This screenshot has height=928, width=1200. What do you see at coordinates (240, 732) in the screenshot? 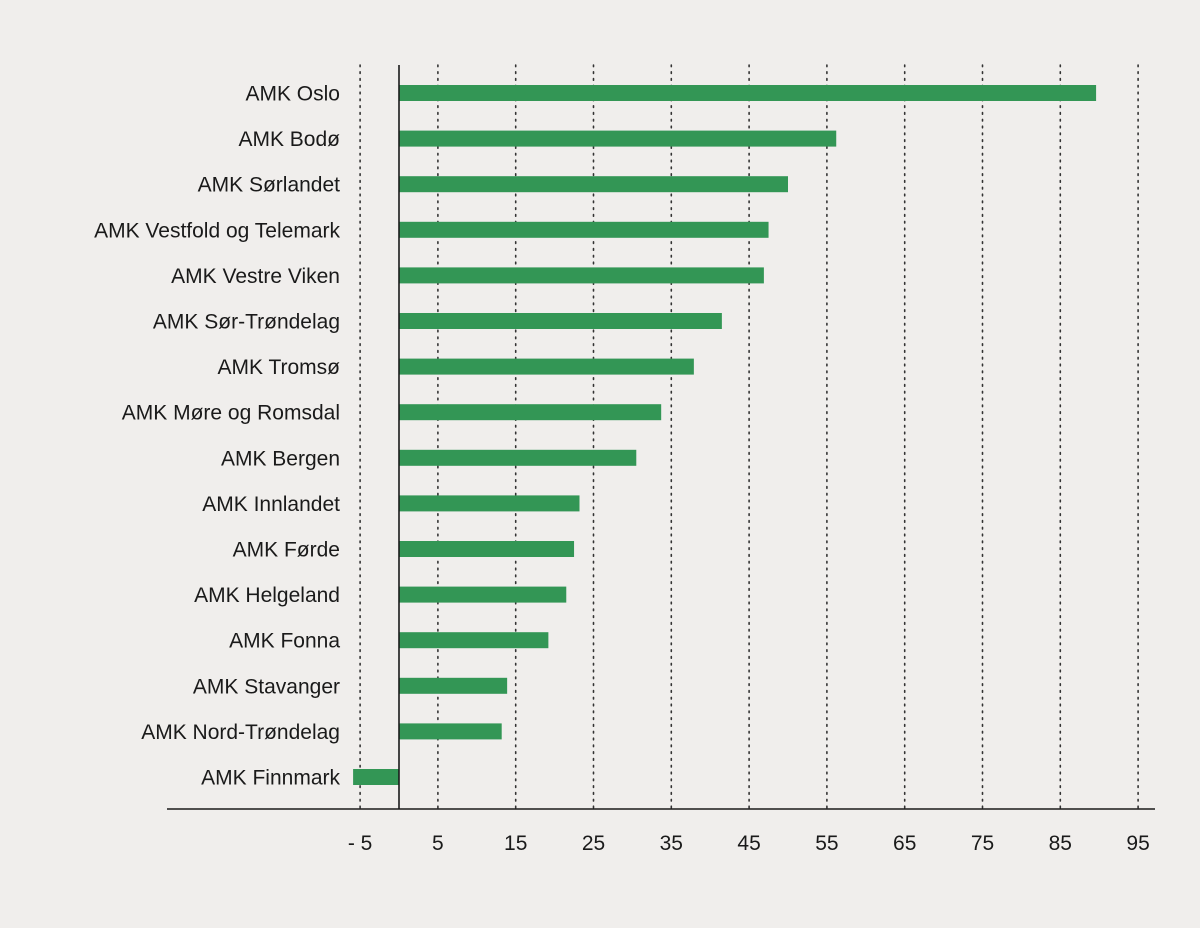
I see `category-label-14: AMK Nord-Trøndelag` at bounding box center [240, 732].